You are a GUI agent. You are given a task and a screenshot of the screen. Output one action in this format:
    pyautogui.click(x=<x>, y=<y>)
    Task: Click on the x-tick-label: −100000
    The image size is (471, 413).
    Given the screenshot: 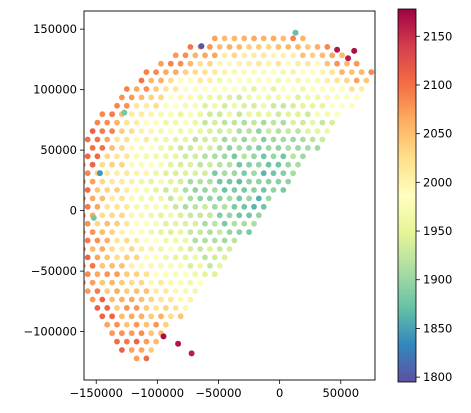 What is the action you would take?
    pyautogui.click(x=158, y=393)
    